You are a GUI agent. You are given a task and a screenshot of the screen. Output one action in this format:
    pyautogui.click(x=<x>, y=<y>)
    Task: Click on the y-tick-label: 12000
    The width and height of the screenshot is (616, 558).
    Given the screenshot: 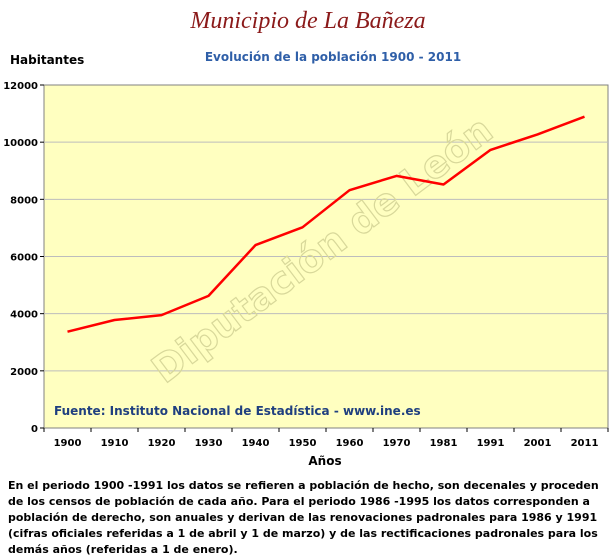 What is the action you would take?
    pyautogui.click(x=20, y=86)
    